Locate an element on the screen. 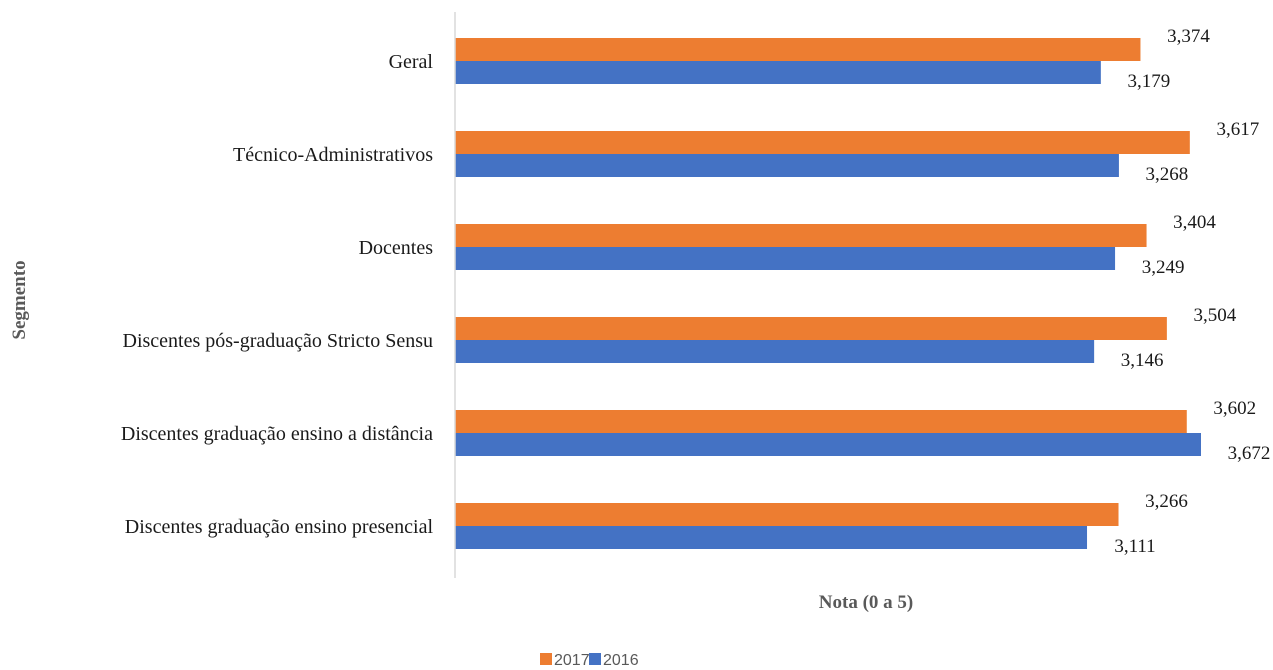 Image resolution: width=1273 pixels, height=670 pixels. value-label-2016-0: 3,179 is located at coordinates (1148, 81).